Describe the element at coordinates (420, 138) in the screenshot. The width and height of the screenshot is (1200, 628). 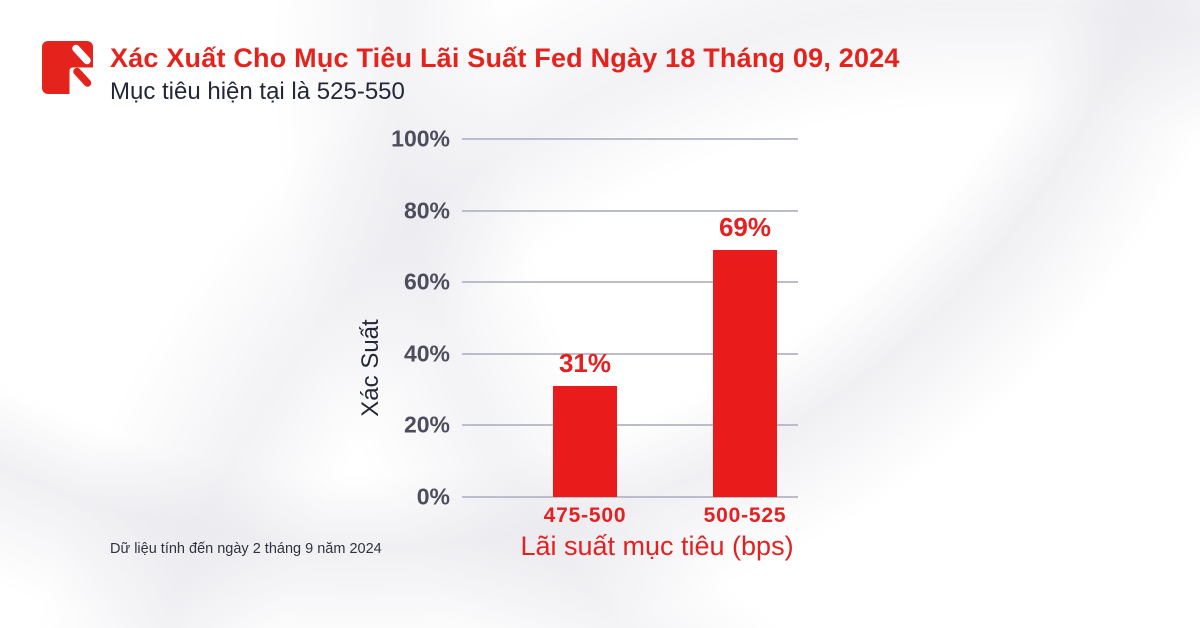
I see `y-tick-label: 100%` at that location.